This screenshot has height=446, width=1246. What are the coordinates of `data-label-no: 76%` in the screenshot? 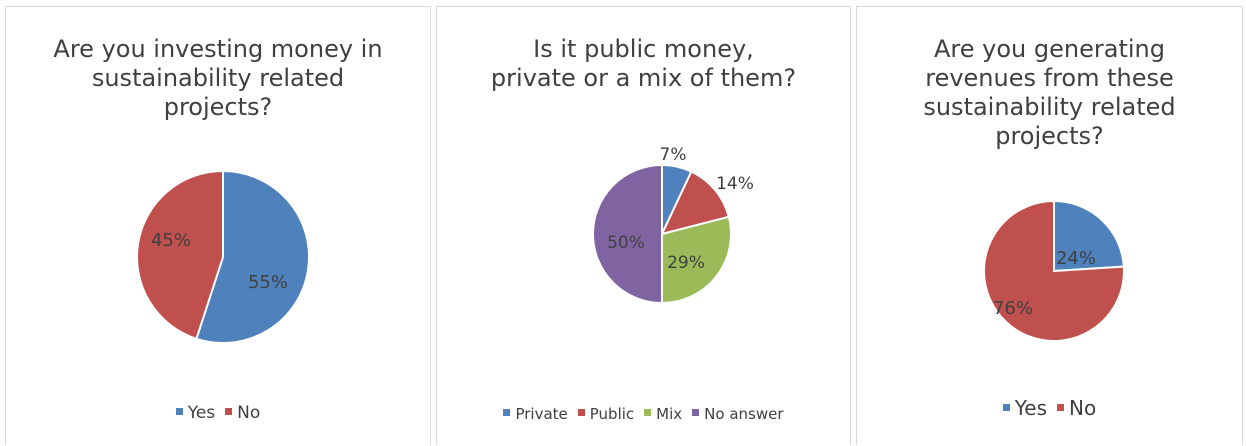 It's located at (1013, 308).